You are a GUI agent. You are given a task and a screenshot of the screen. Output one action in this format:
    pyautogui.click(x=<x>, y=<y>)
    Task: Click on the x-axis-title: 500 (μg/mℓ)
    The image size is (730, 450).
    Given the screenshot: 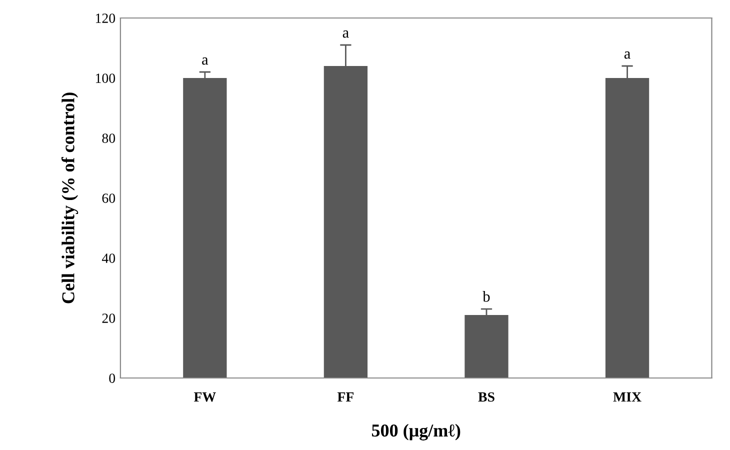 What is the action you would take?
    pyautogui.click(x=416, y=432)
    